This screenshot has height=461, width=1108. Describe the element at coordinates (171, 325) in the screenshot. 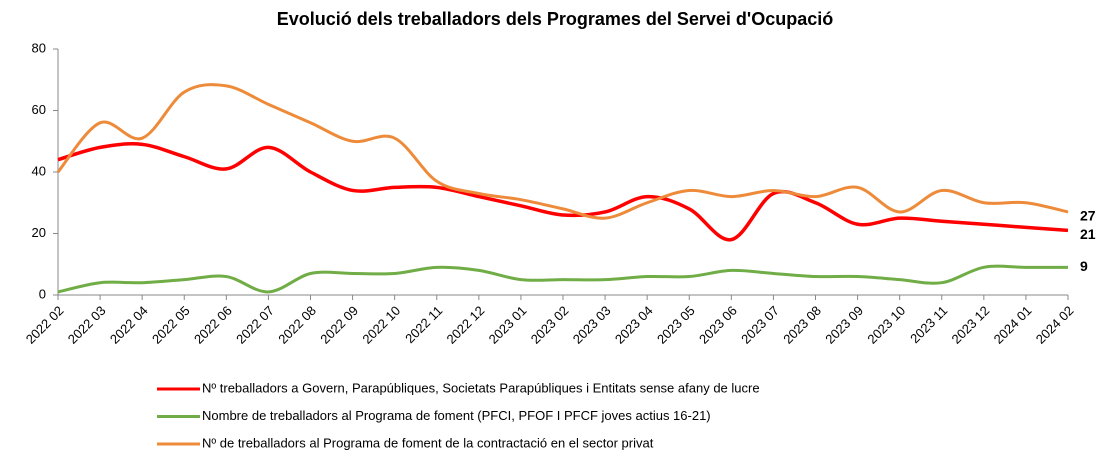

I see `x-tick-label: 2022 05` at that location.